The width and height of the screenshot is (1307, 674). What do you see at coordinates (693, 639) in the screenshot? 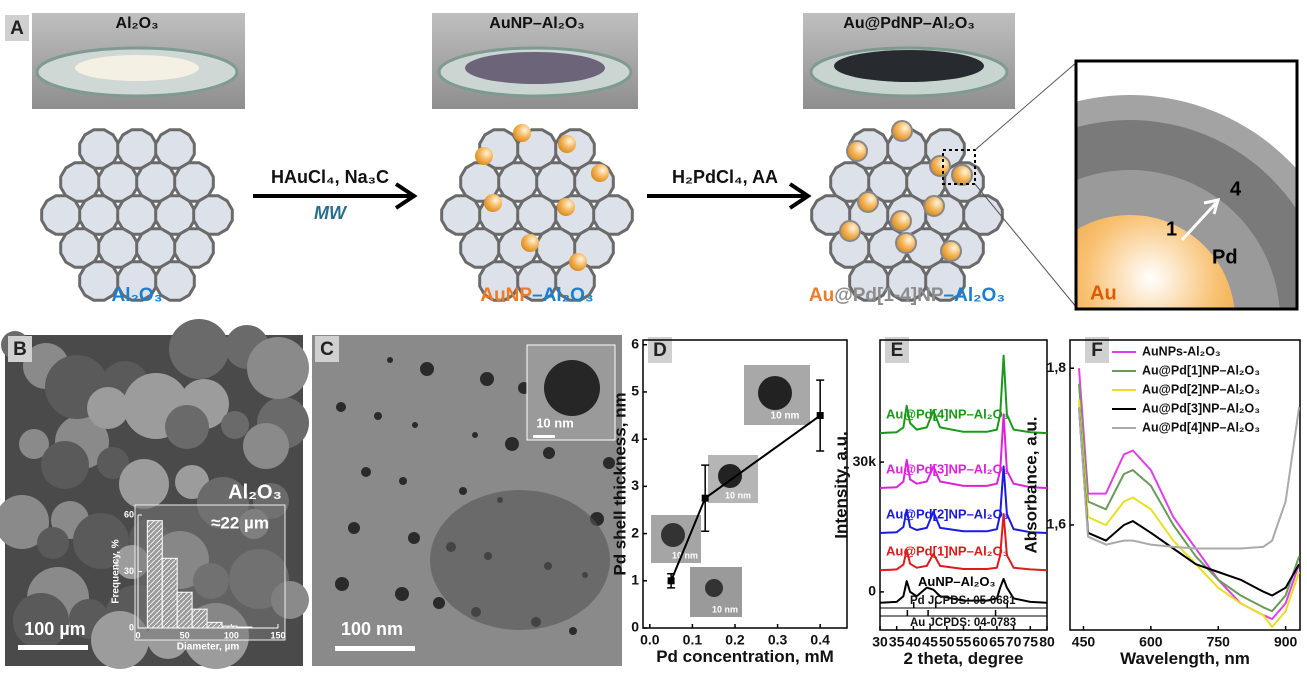
I see `x-tick-label: 0.1` at bounding box center [693, 639].